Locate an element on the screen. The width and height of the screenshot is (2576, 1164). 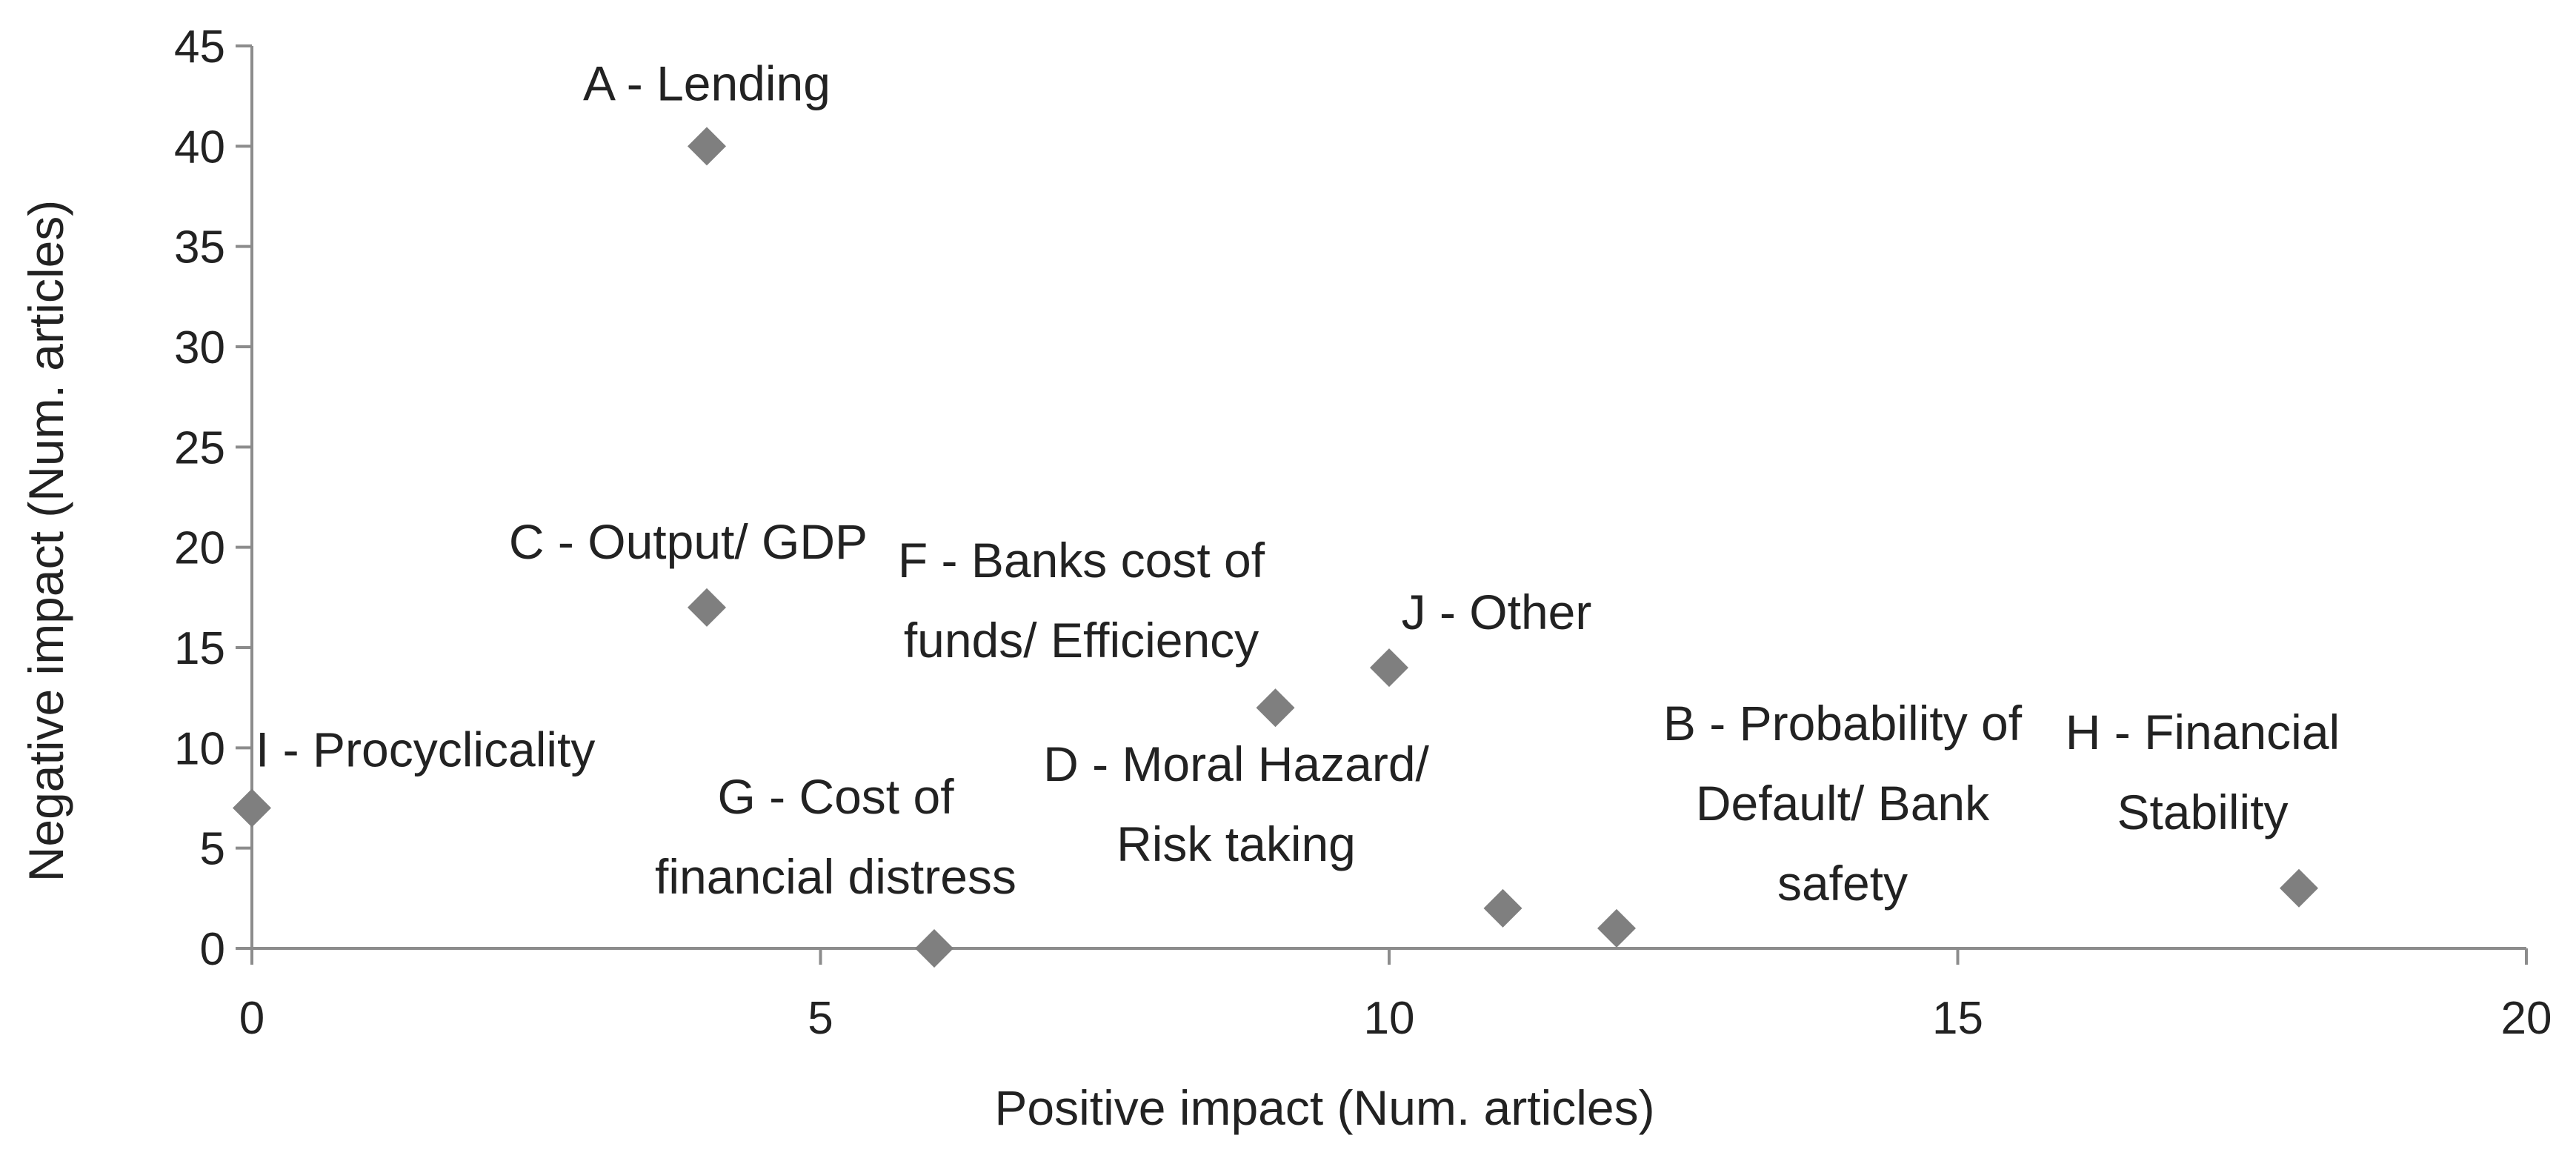
data-point-label: D - Moral Hazard/Risk taking is located at coordinates (1236, 804).